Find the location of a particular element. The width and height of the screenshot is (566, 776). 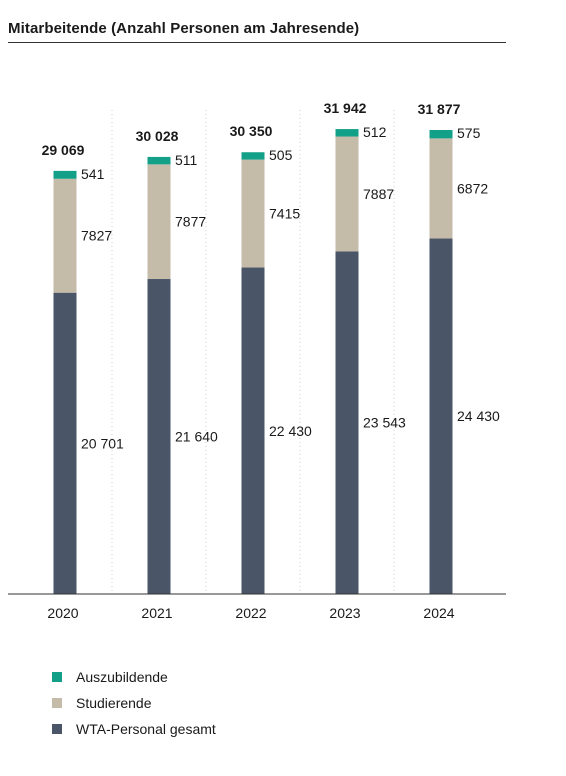

legend-label-auszubildende: Auszubildende is located at coordinates (122, 677).